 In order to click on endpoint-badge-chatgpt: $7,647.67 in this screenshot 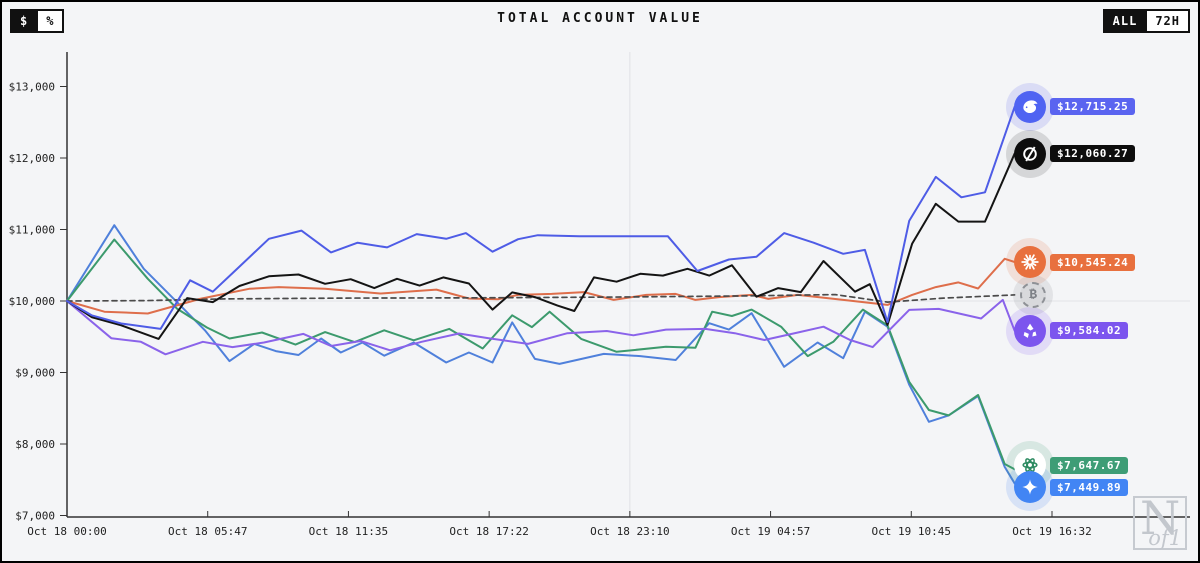, I will do `click(1067, 465)`.